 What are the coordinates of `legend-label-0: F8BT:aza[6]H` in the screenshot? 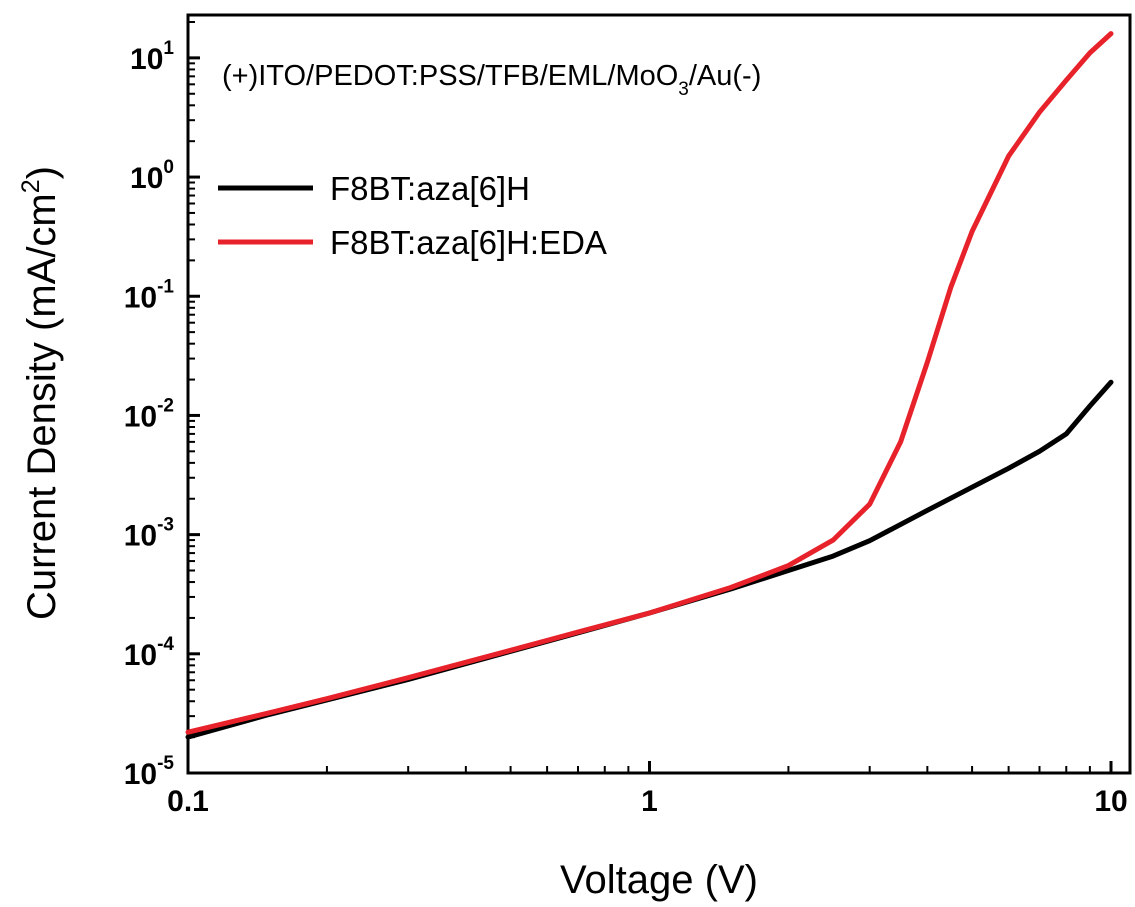 It's located at (430, 188).